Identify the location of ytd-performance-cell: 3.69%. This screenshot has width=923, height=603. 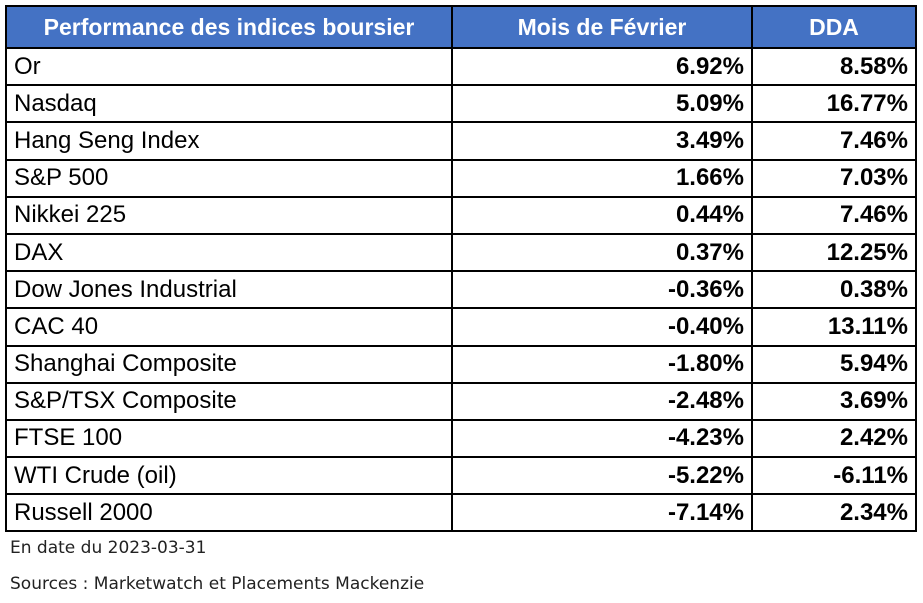
(834, 401).